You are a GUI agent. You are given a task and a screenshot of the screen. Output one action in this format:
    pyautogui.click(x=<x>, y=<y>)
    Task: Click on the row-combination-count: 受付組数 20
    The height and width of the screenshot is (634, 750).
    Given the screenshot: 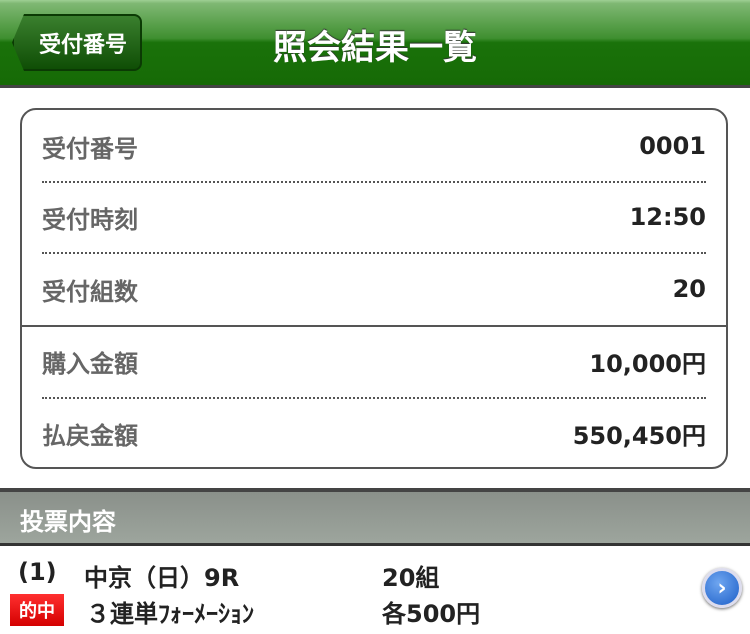 What is the action you would take?
    pyautogui.click(x=374, y=289)
    